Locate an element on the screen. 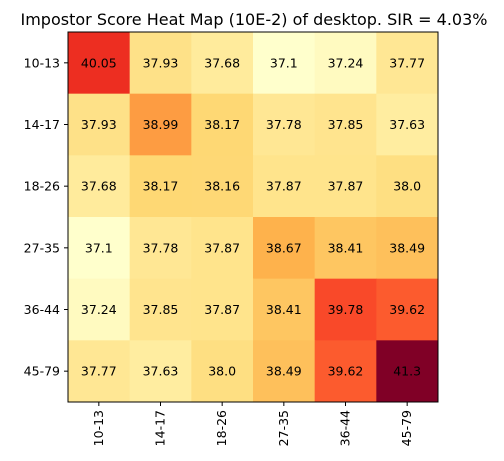 The height and width of the screenshot is (461, 504). cell-value-label: 38.99 is located at coordinates (161, 124).